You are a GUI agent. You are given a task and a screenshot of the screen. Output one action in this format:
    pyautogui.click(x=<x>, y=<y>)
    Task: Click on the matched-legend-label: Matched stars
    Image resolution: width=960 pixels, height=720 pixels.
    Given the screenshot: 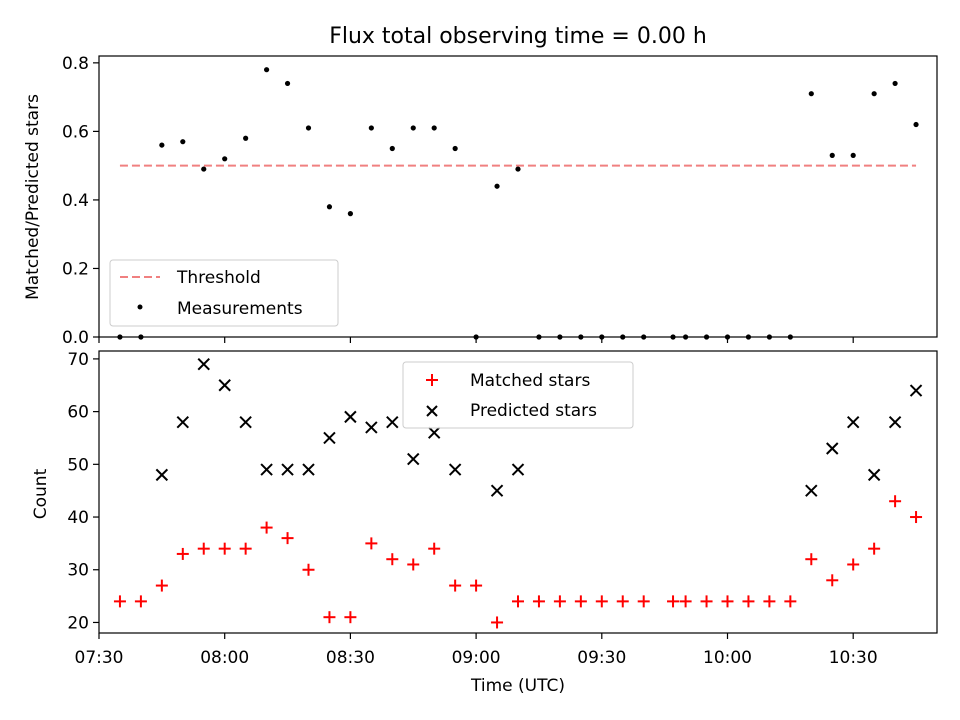 What is the action you would take?
    pyautogui.click(x=530, y=381)
    